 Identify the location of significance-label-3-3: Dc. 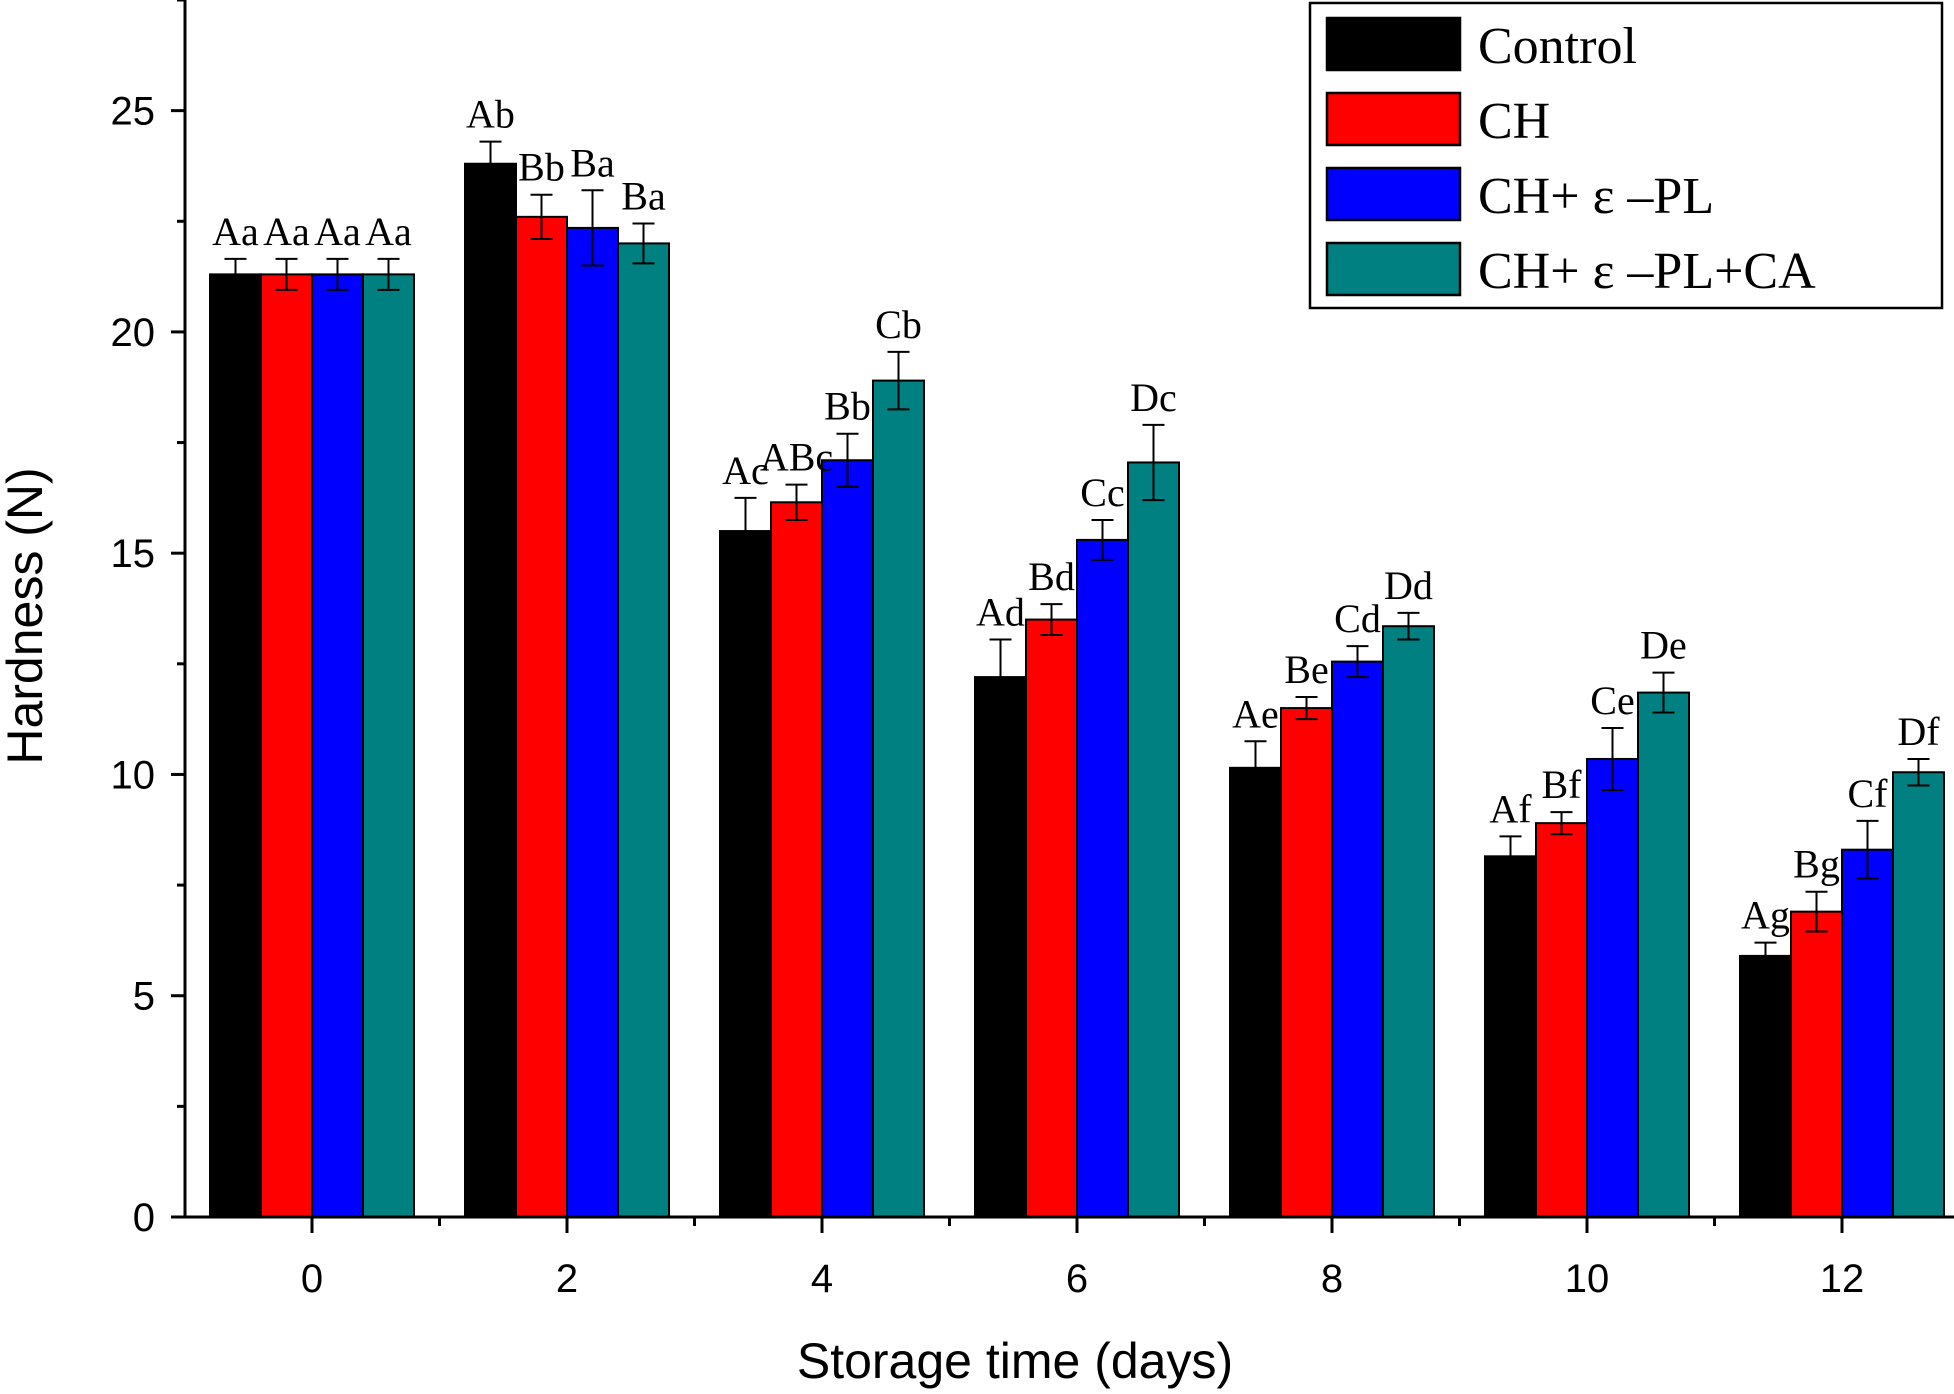
(1153, 397).